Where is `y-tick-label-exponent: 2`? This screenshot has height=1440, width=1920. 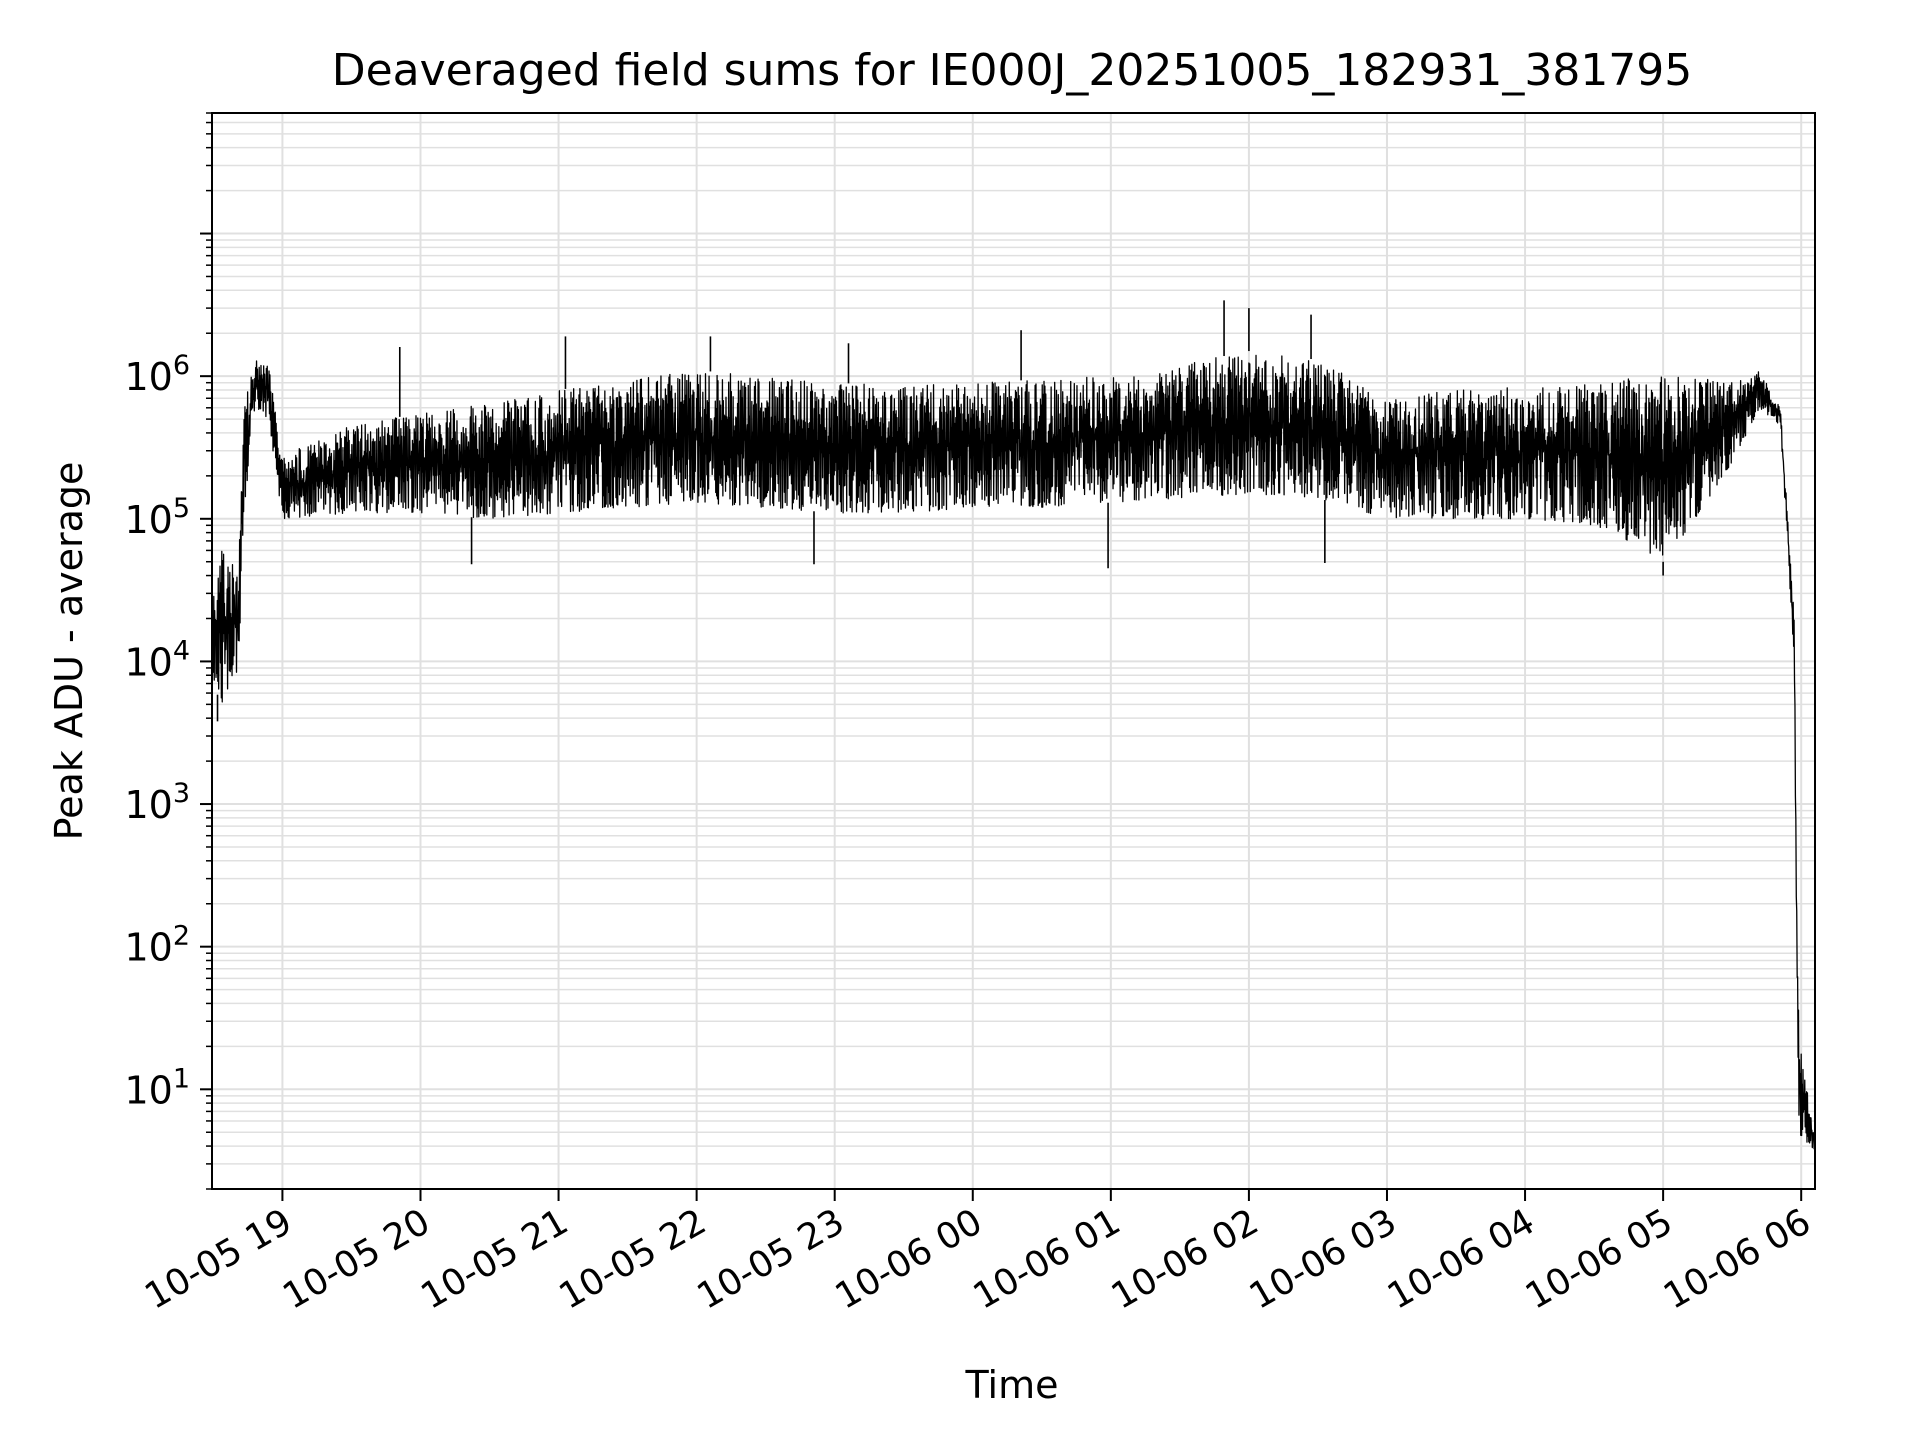
y-tick-label-exponent: 2 is located at coordinates (181, 936).